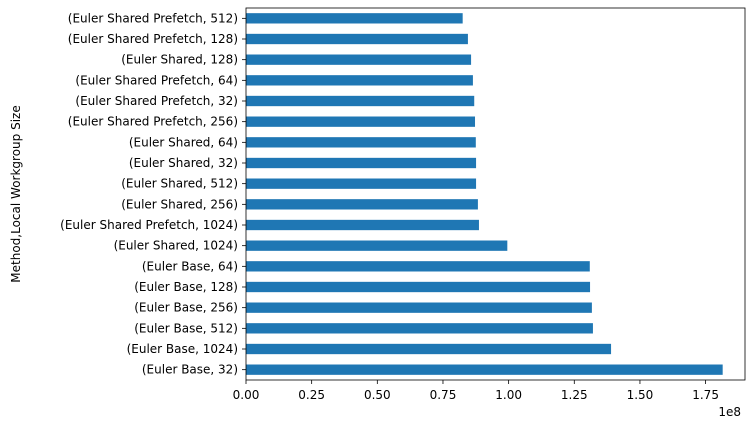 Image resolution: width=752 pixels, height=431 pixels. I want to click on x-tick-label: 0.25, so click(311, 395).